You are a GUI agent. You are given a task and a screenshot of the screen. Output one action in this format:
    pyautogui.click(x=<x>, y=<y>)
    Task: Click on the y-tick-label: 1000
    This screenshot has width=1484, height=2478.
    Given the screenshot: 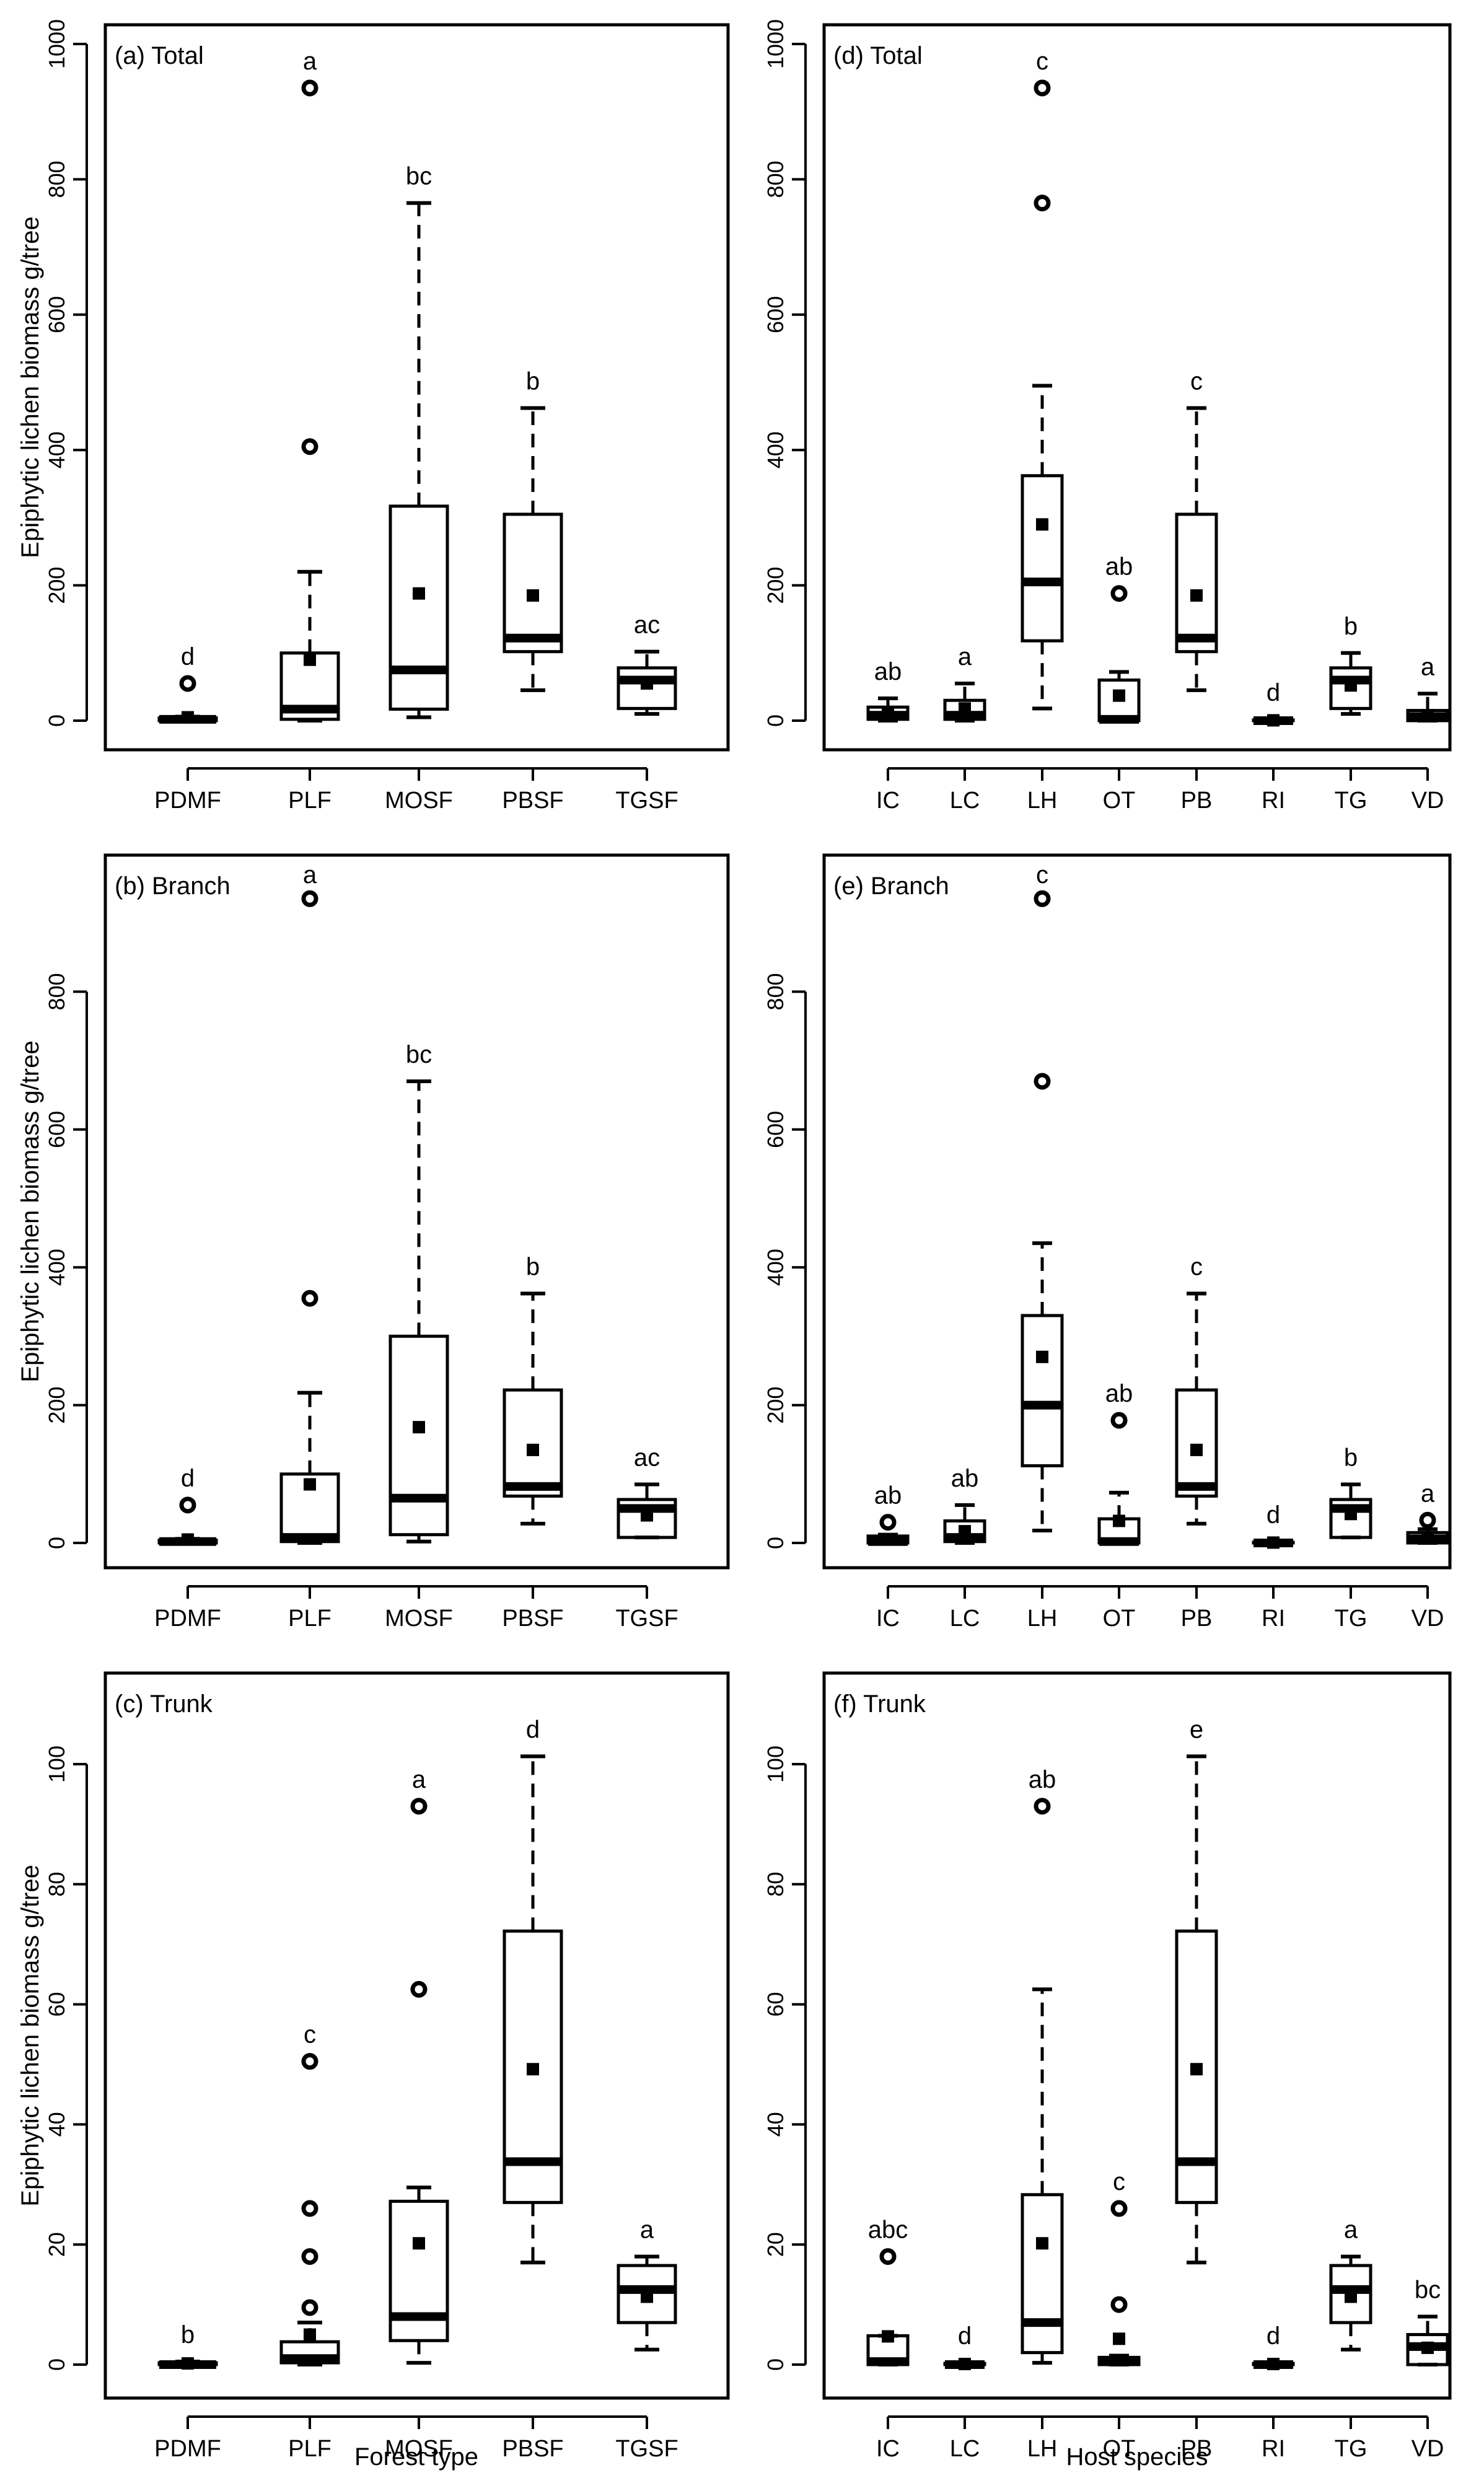 What is the action you would take?
    pyautogui.click(x=57, y=44)
    